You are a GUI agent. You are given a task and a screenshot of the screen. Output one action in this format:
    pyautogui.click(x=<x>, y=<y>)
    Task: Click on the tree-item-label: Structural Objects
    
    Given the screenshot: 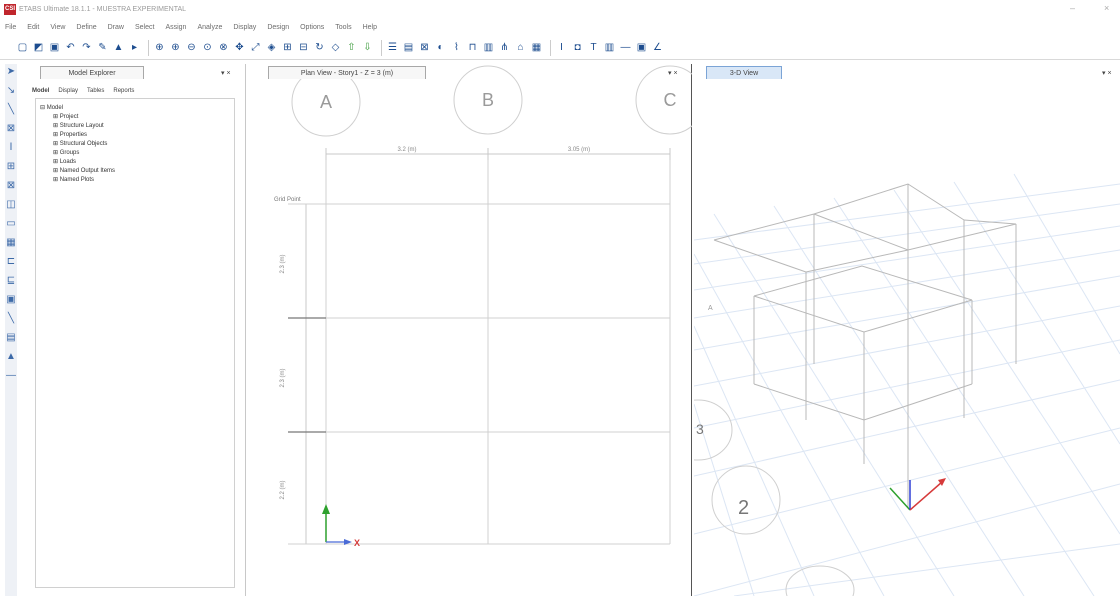 What is the action you would take?
    pyautogui.click(x=83, y=144)
    